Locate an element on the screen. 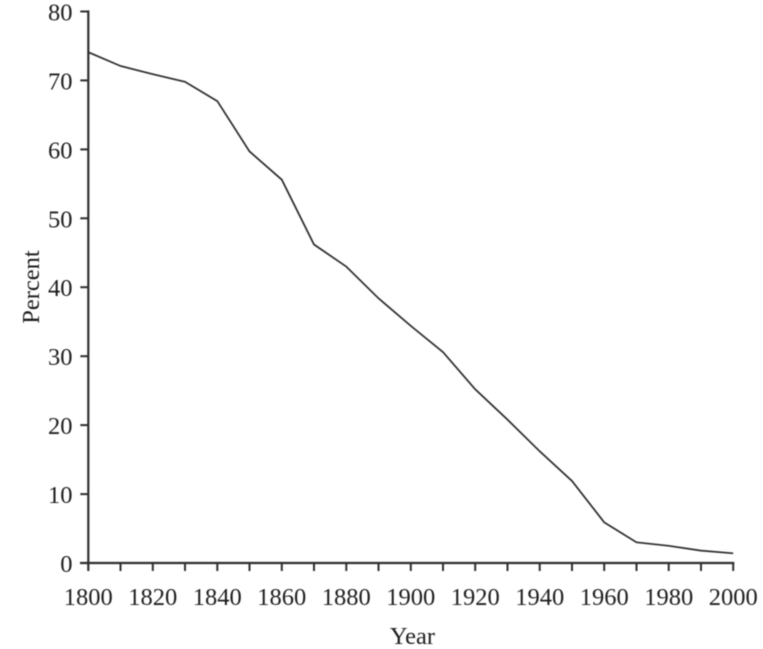  svg-text: 1860 is located at coordinates (281, 597).